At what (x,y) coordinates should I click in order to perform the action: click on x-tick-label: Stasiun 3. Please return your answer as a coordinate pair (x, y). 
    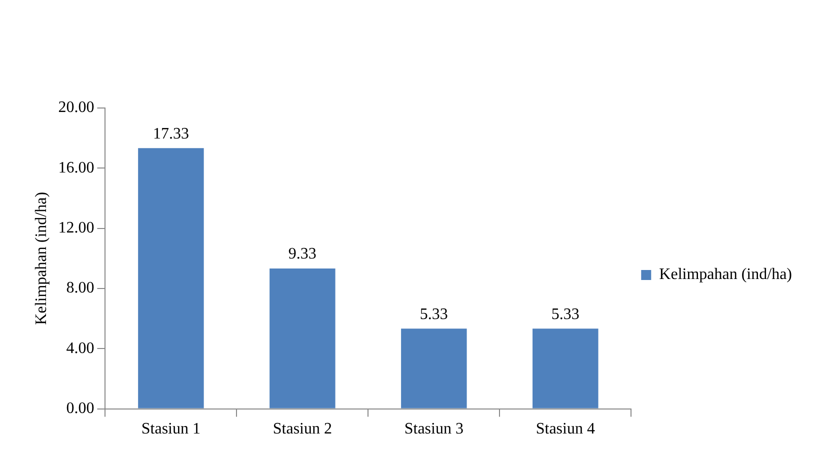
    Looking at the image, I should click on (434, 429).